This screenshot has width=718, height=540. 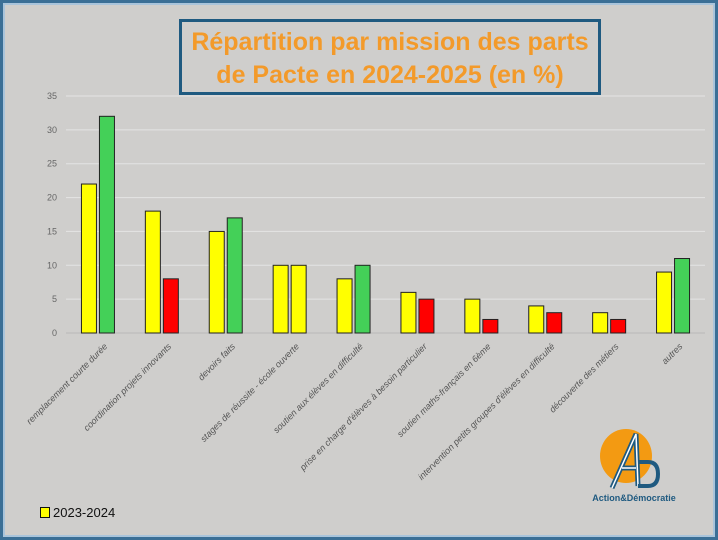 I want to click on logo-text: Action&Démocratie, so click(x=634, y=498).